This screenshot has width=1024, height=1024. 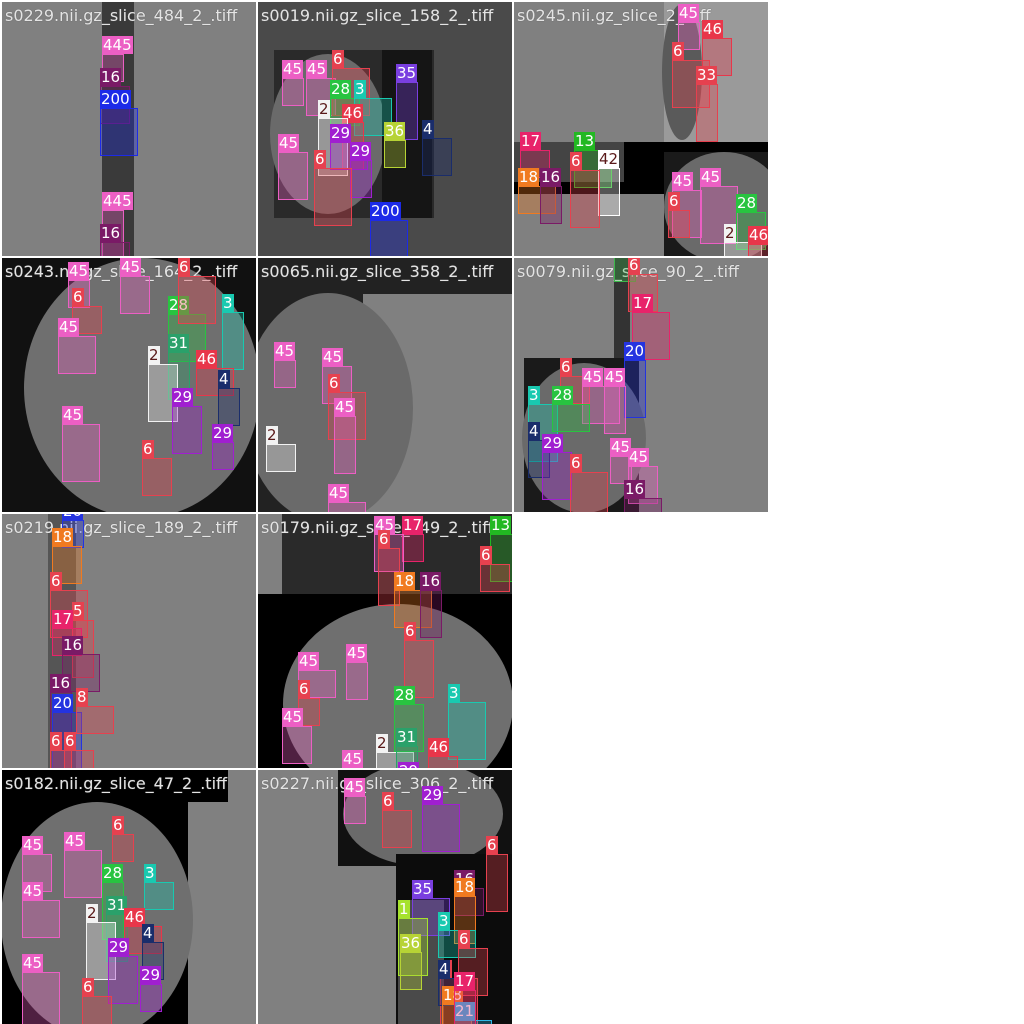 What do you see at coordinates (117, 45) in the screenshot?
I see `annotation-label: 445` at bounding box center [117, 45].